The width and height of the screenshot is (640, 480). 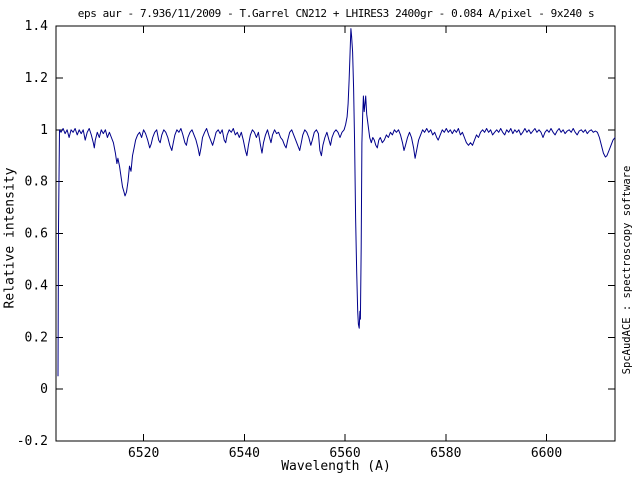 I want to click on y-tick-label: 0.4, so click(x=37, y=285).